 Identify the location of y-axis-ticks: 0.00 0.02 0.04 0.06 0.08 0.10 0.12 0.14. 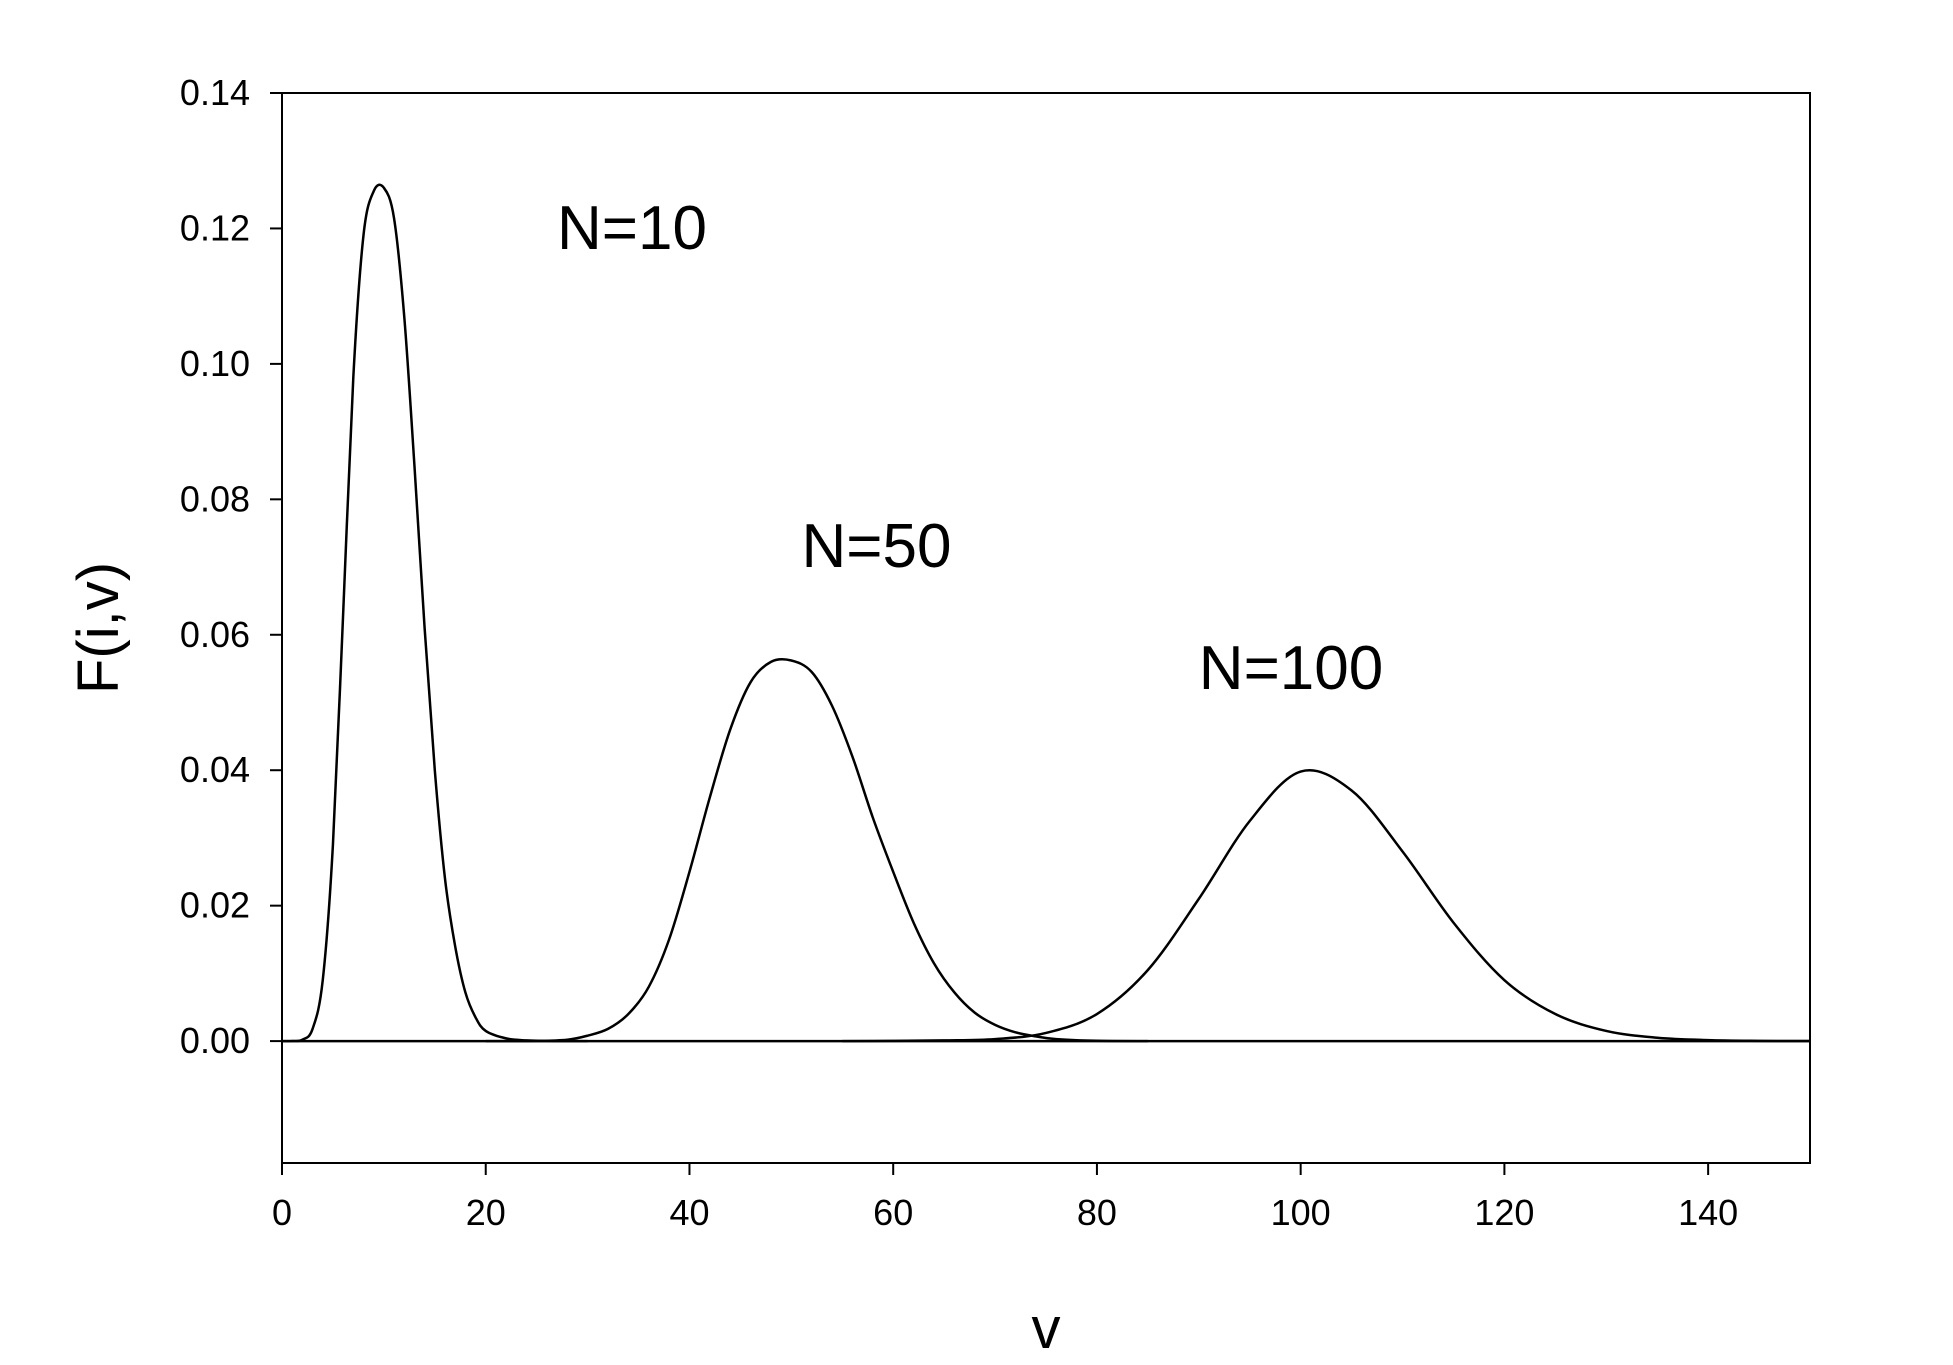
(231, 566).